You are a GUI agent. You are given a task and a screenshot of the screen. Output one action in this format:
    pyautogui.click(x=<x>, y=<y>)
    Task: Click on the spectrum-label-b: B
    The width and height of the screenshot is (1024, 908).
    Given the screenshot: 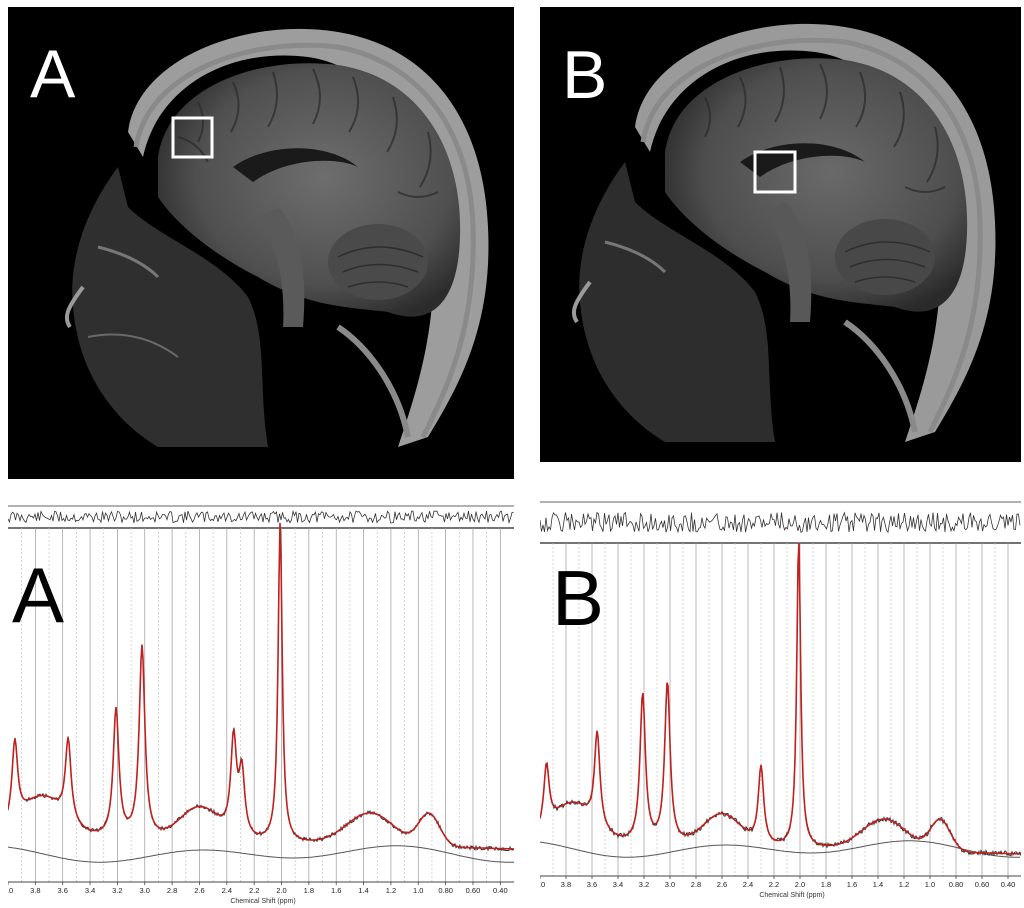 What is the action you would take?
    pyautogui.click(x=578, y=598)
    